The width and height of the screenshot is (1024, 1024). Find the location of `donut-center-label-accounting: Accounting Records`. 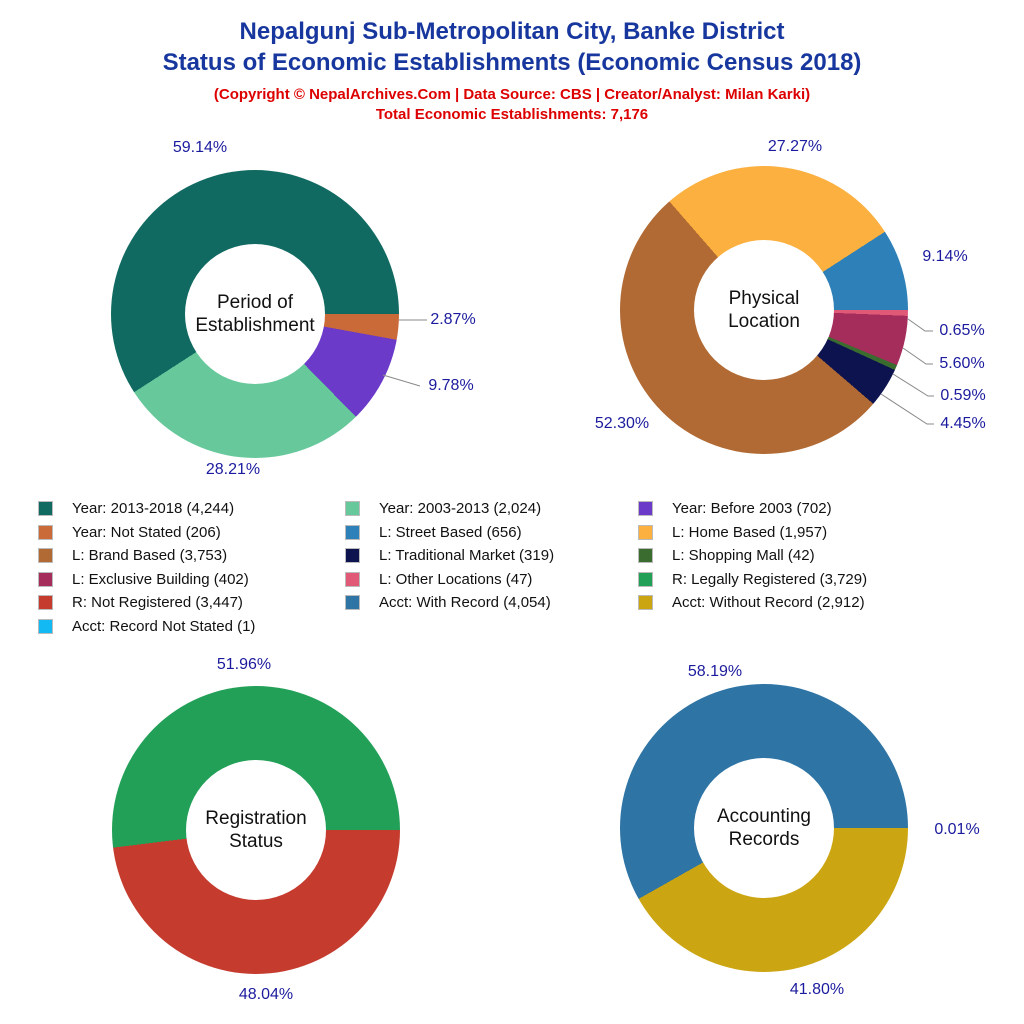

donut-center-label-accounting: Accounting Records is located at coordinates (763, 828).